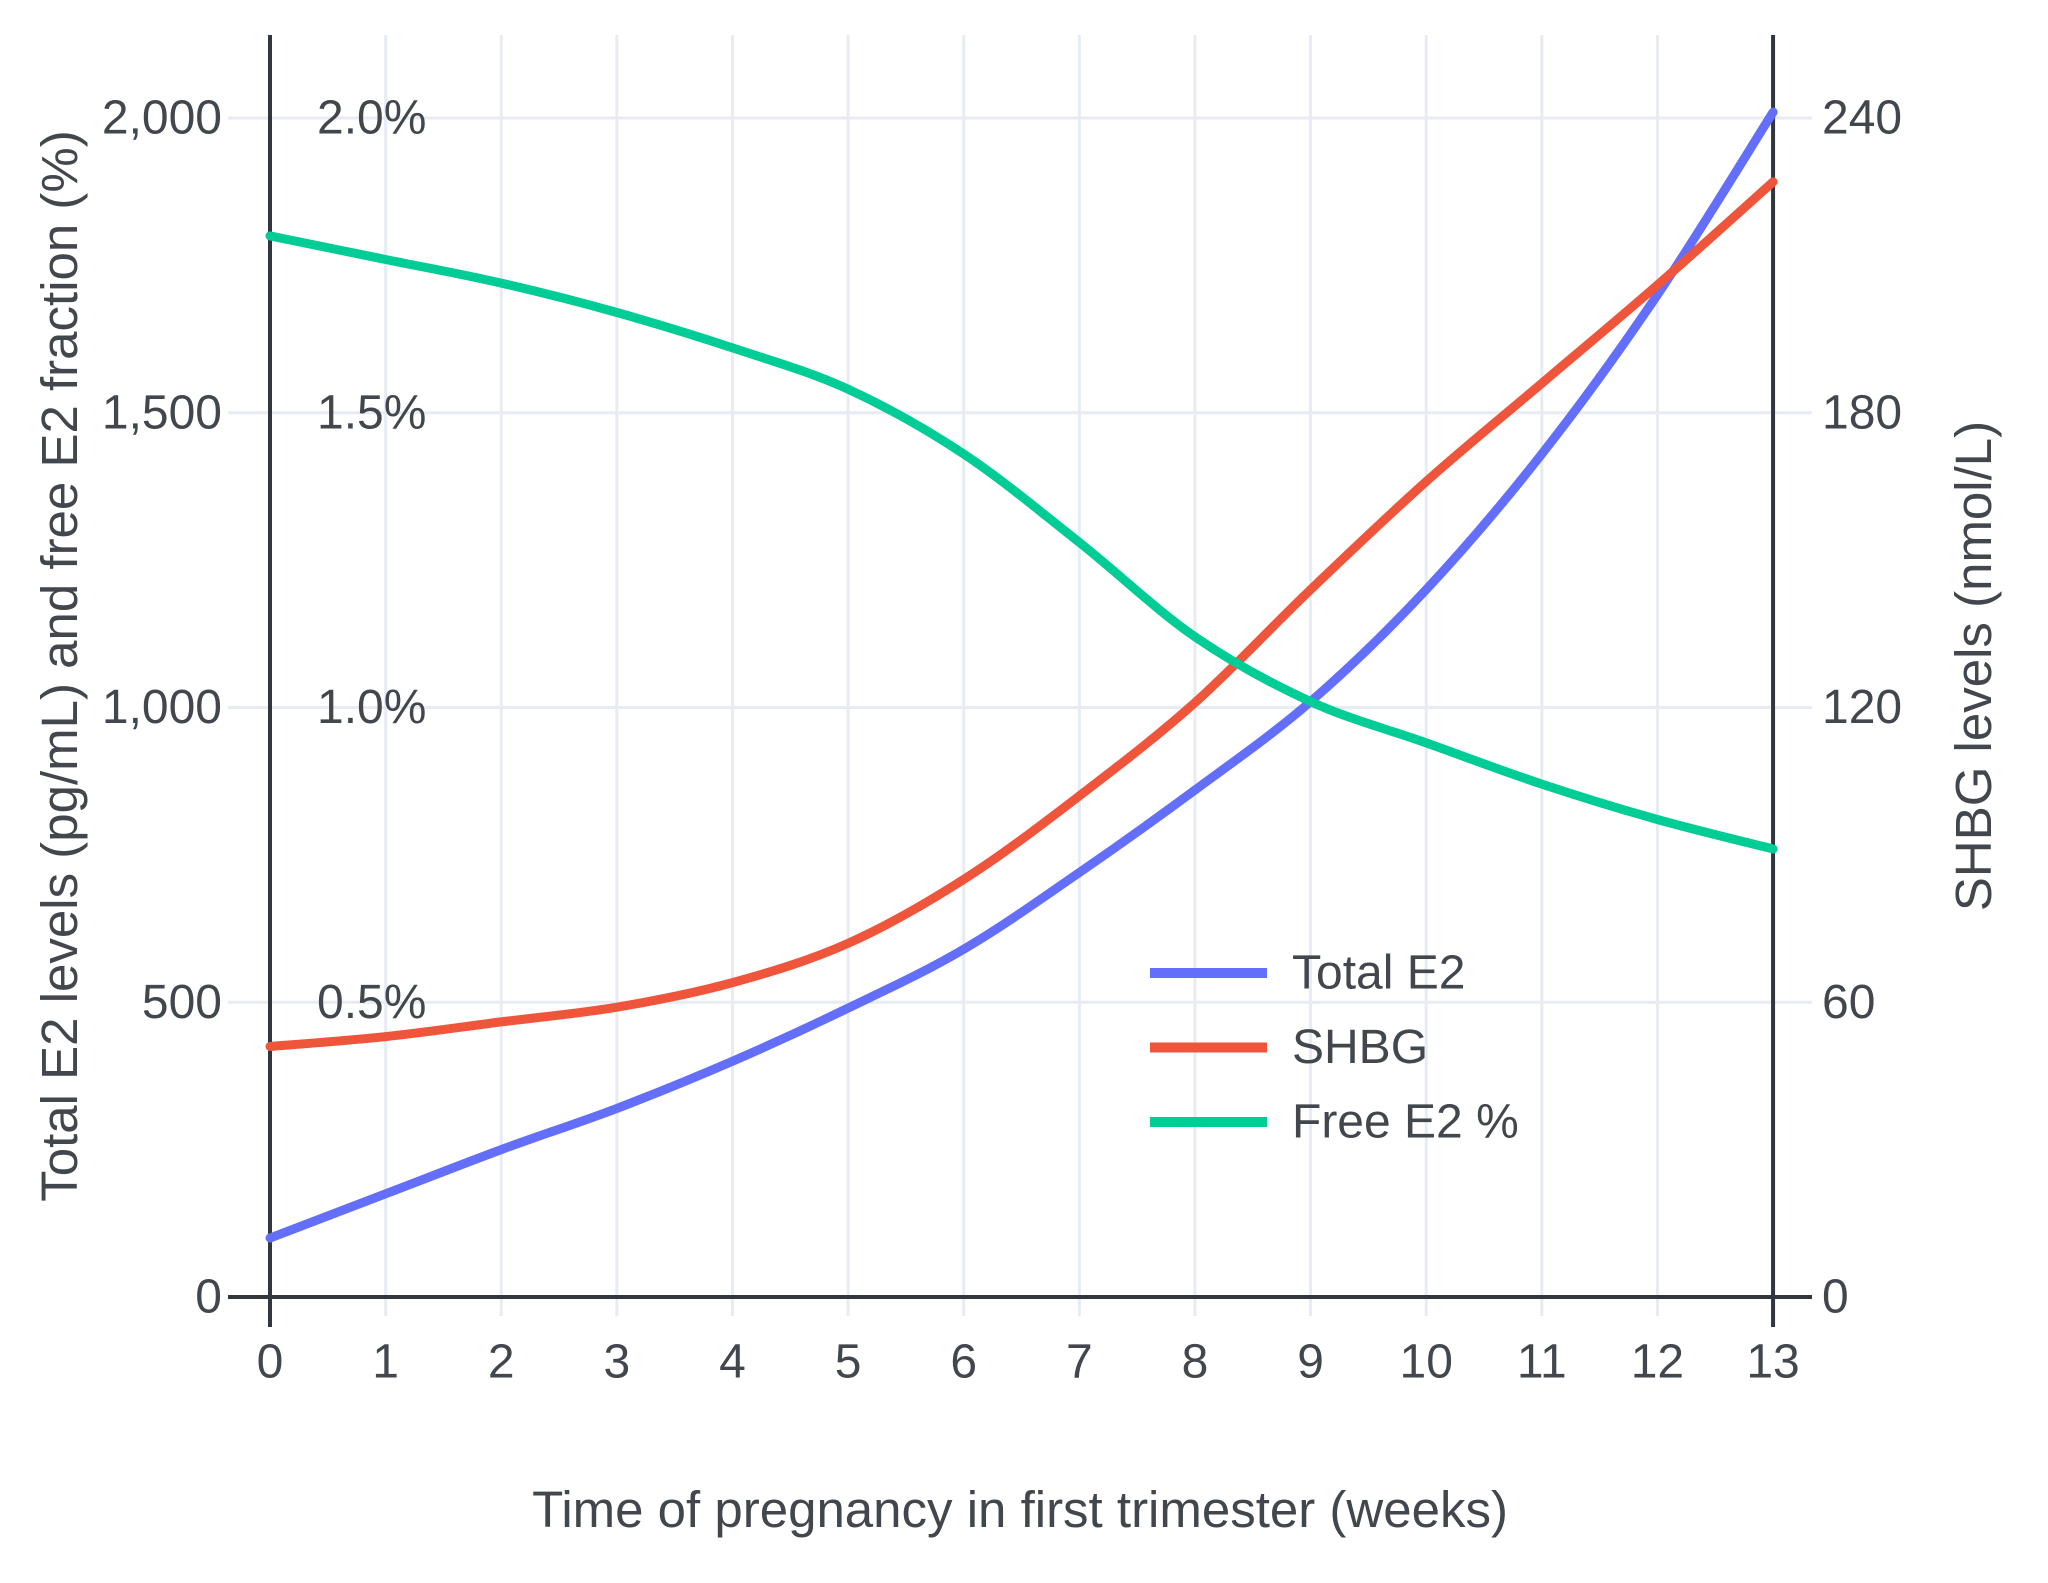  Describe the element at coordinates (1862, 412) in the screenshot. I see `right-tick-label-180: 180` at that location.